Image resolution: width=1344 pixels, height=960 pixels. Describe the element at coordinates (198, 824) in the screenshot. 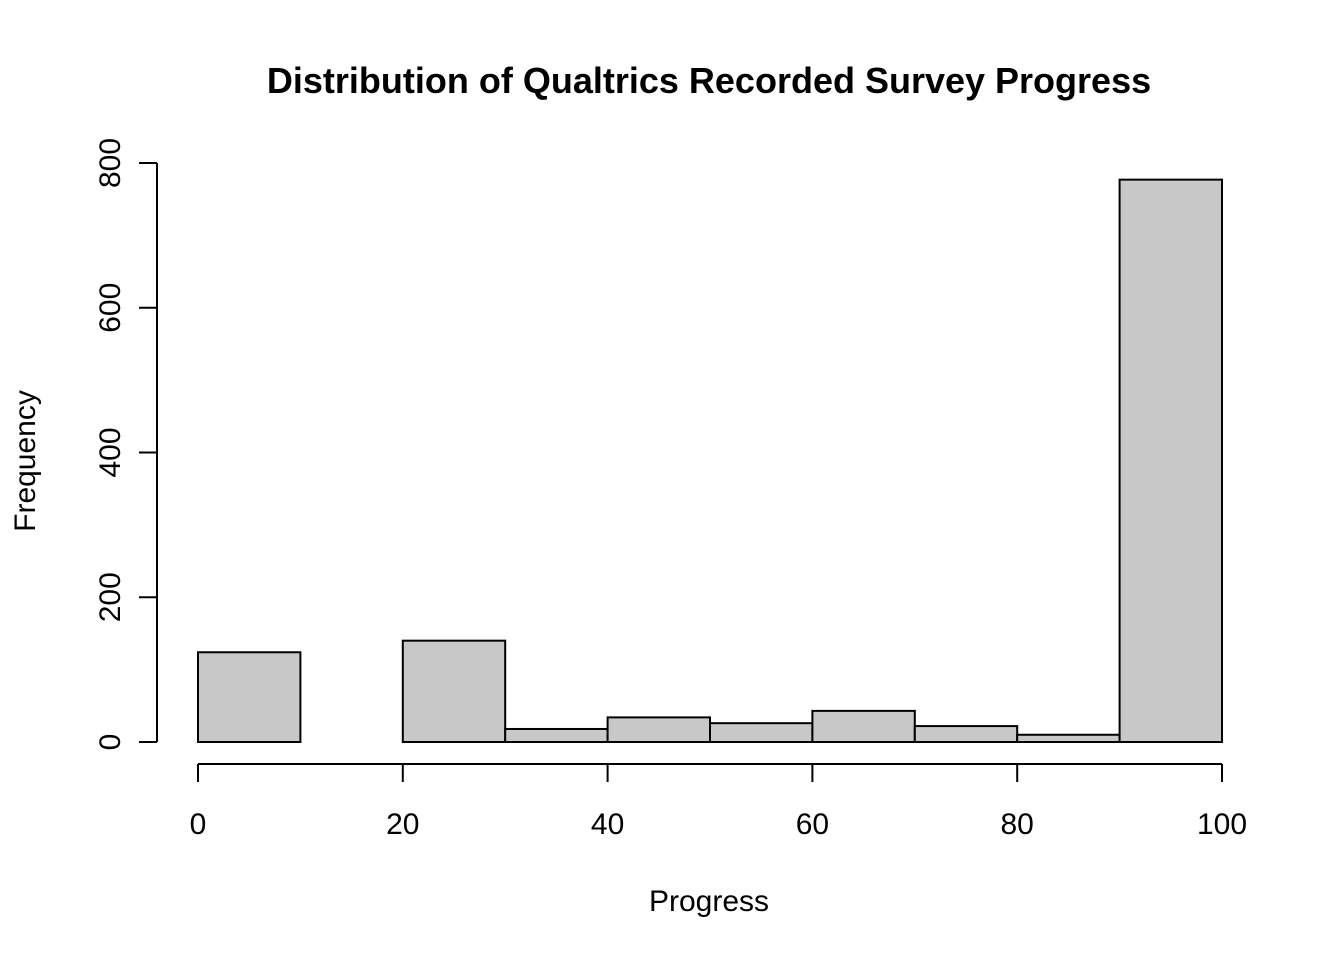

I see `x-tick-label: 0` at that location.